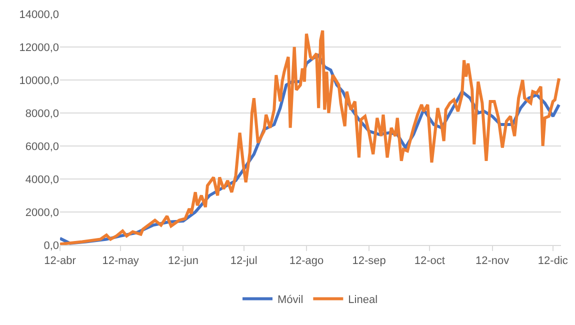 This screenshot has height=325, width=575. What do you see at coordinates (363, 300) in the screenshot?
I see `legend-label: Lineal` at bounding box center [363, 300].